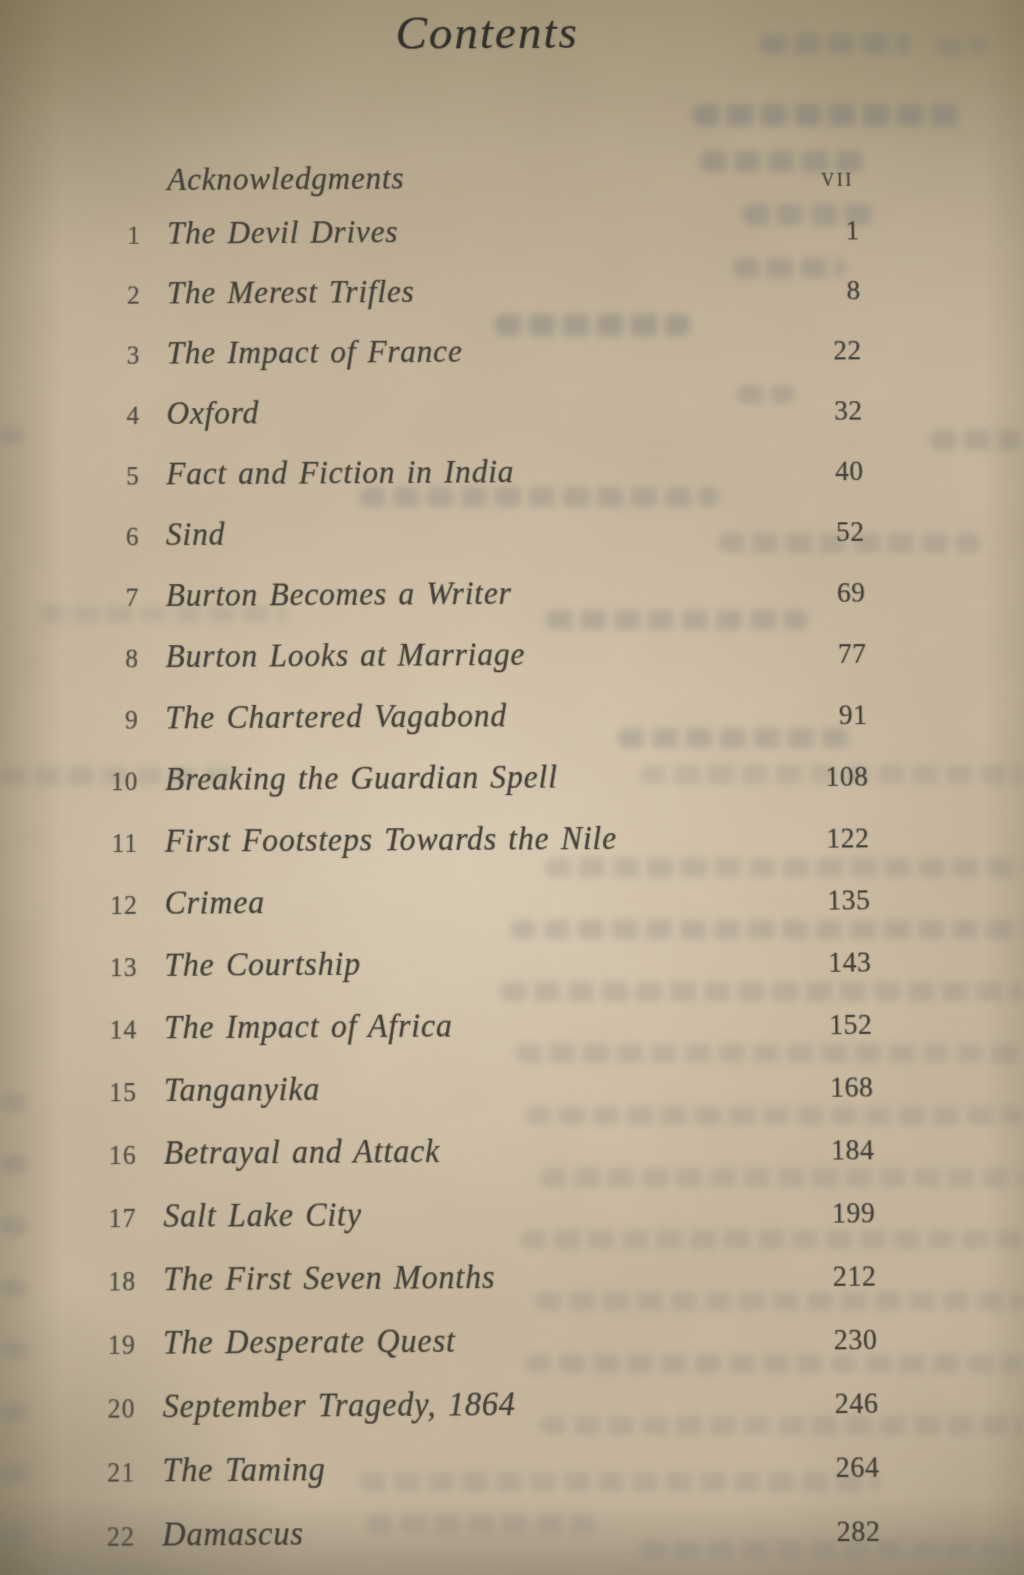 This screenshot has width=1024, height=1575. Describe the element at coordinates (858, 1531) in the screenshot. I see `chapter-page-number: 282` at that location.